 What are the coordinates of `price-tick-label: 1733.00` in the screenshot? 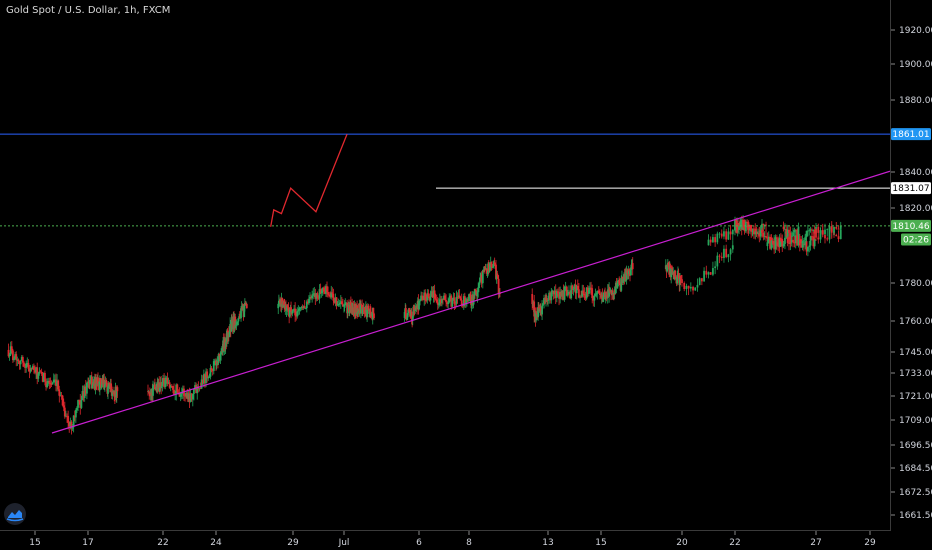 It's located at (915, 374).